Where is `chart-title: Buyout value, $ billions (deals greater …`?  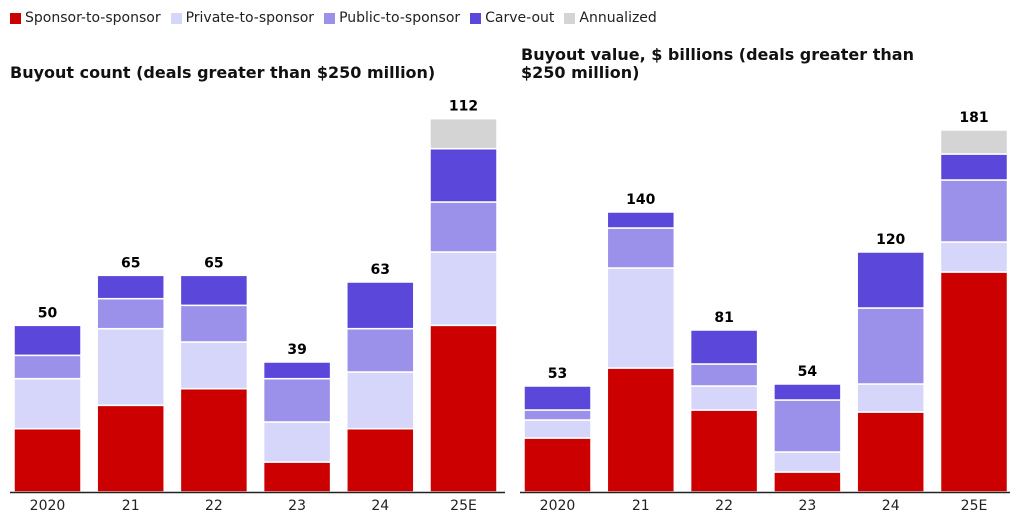 chart-title: Buyout value, $ billions (deals greater … is located at coordinates (717, 63).